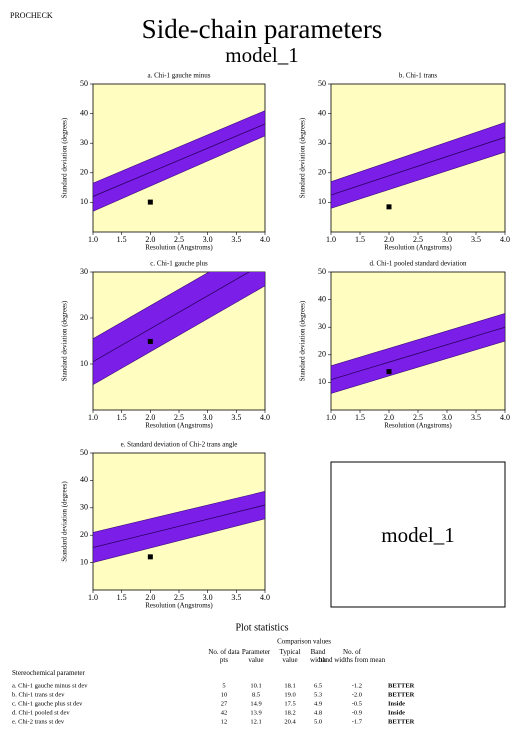  I want to click on table-cell: 19.0, so click(289, 694).